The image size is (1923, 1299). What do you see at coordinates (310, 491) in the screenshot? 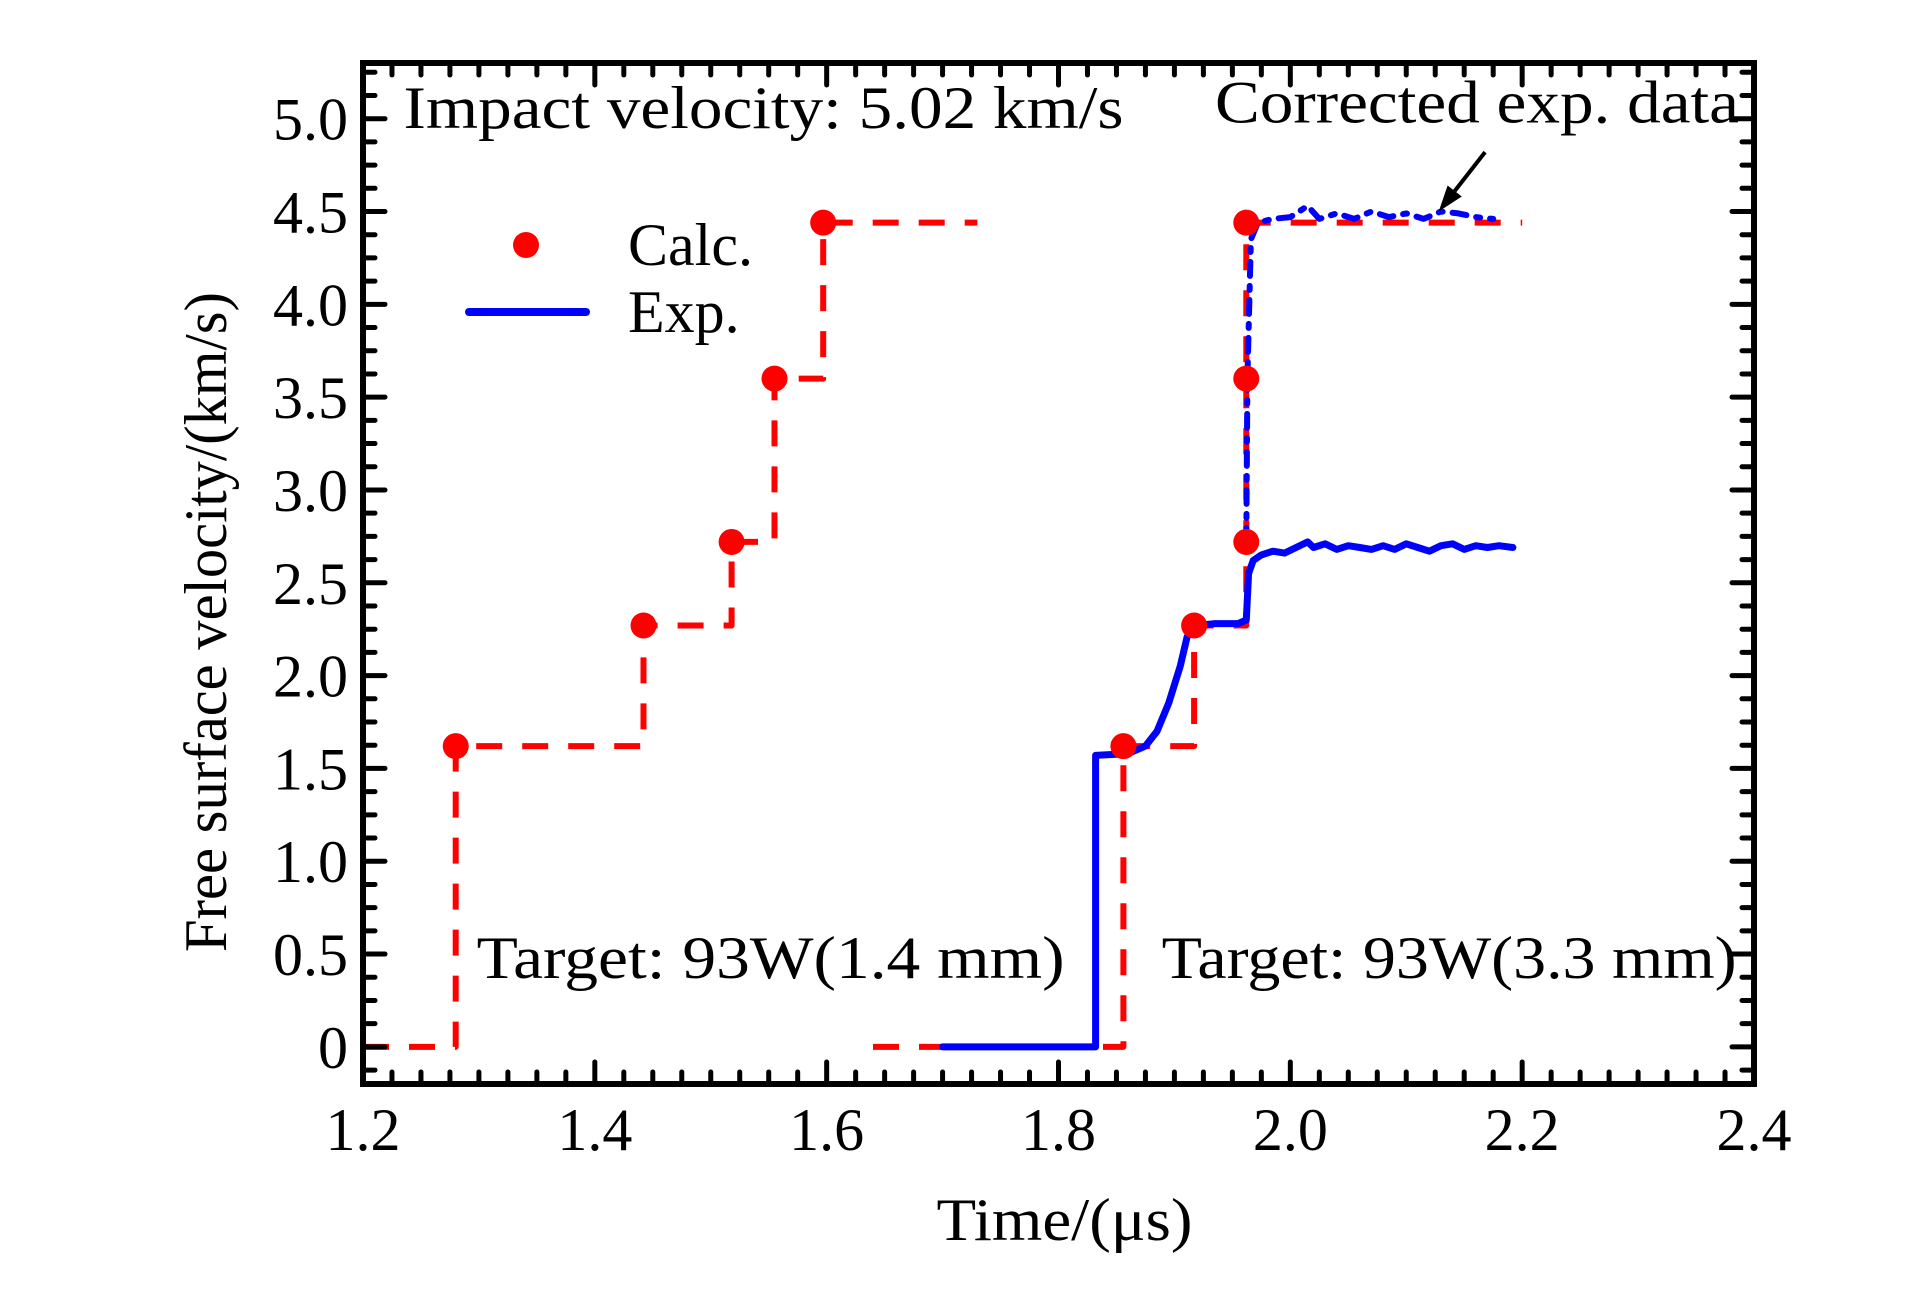
I see `y-tick-label: 3.0` at bounding box center [310, 491].